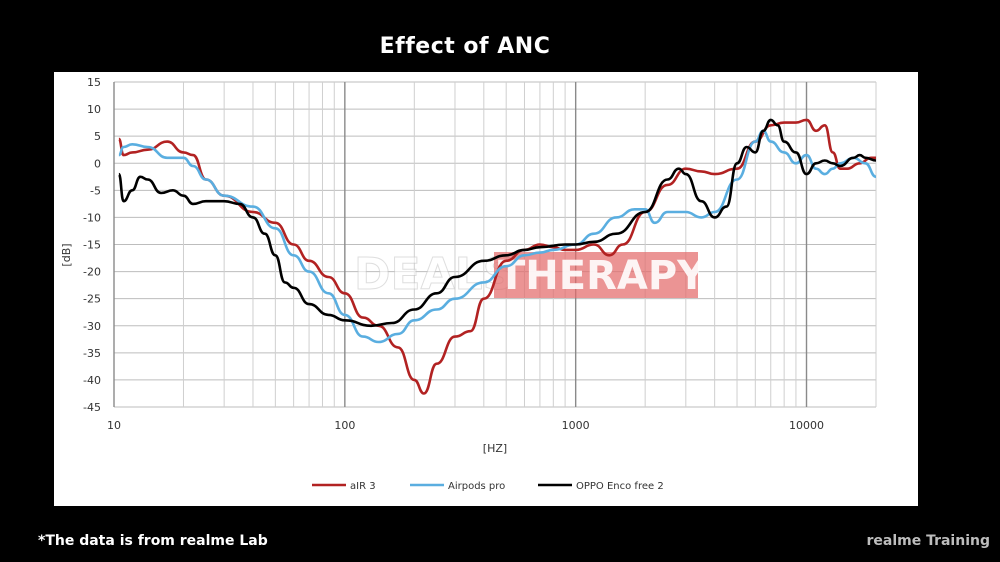 This screenshot has height=562, width=1000. What do you see at coordinates (97, 163) in the screenshot?
I see `y-tick-label: 0` at bounding box center [97, 163].